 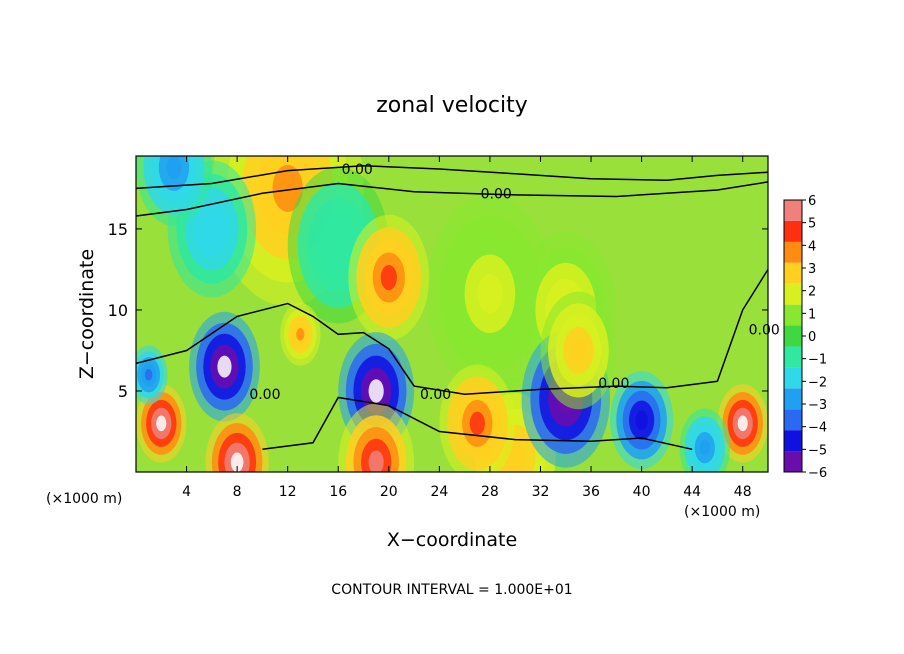 I want to click on x-tick-label: 40, so click(x=642, y=492).